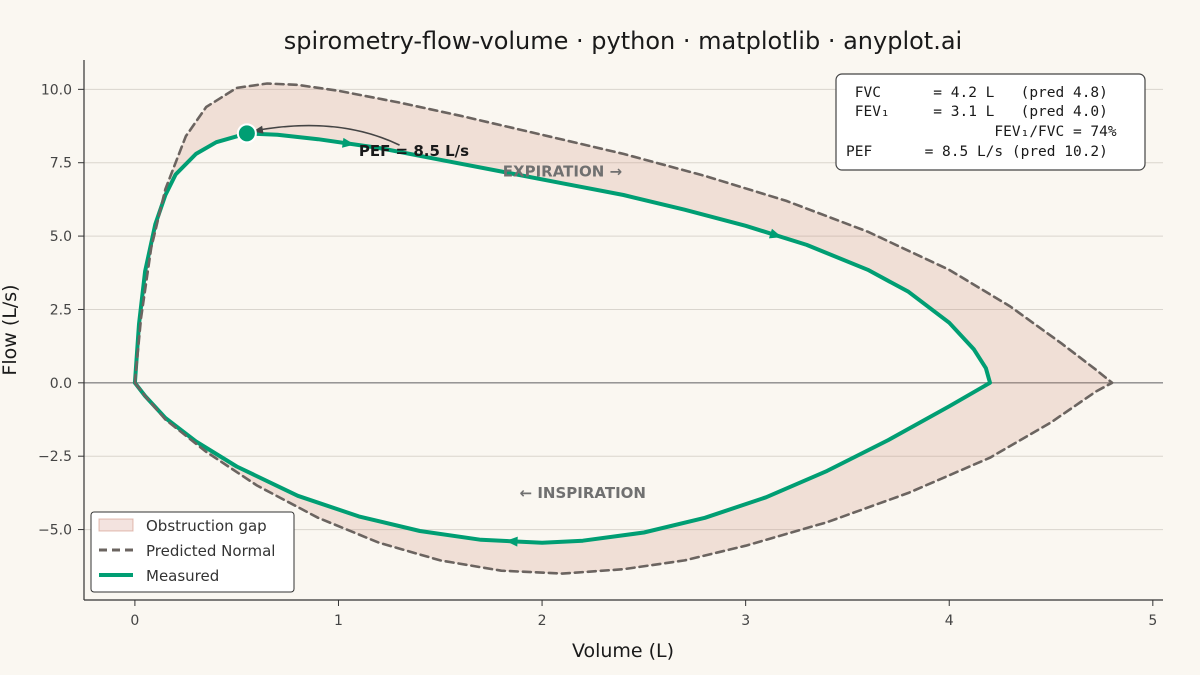 This screenshot has height=675, width=1200. Describe the element at coordinates (1152, 621) in the screenshot. I see `x-tick-label-5: 5` at that location.